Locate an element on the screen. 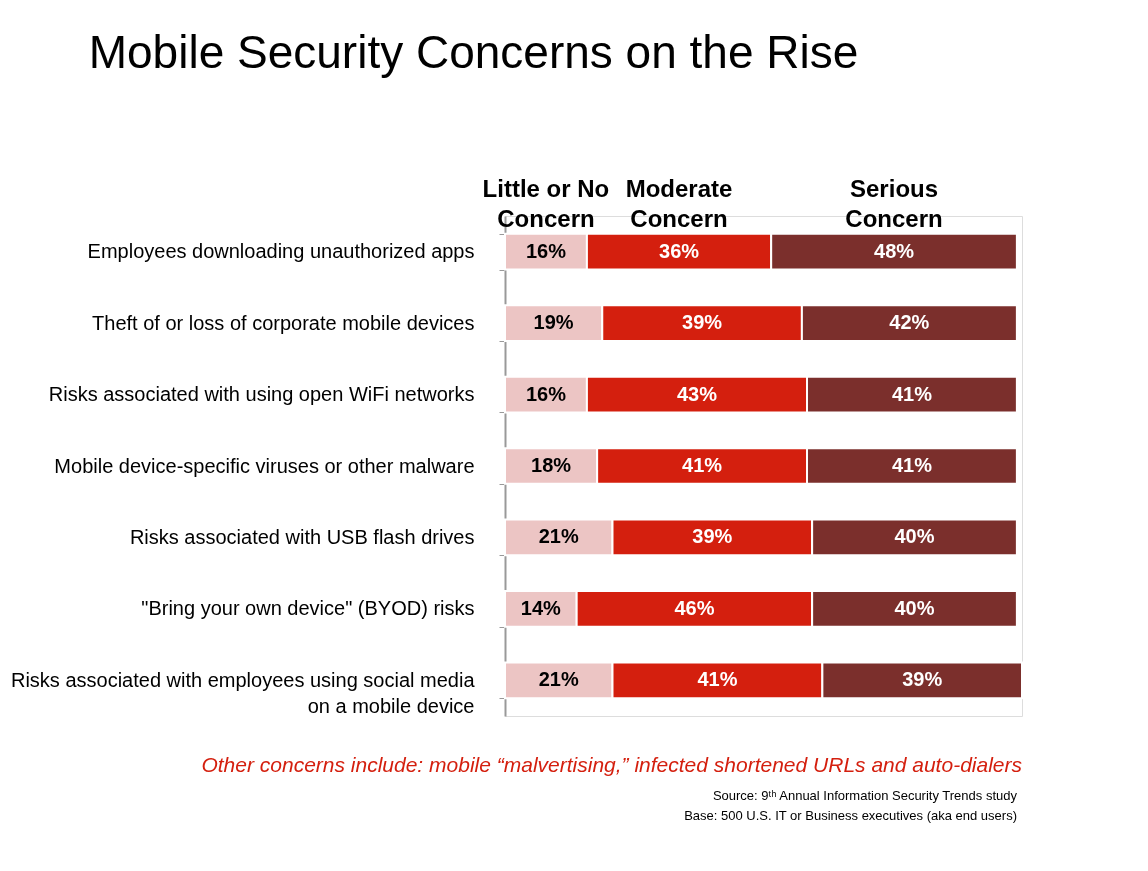  y-tick-label: Mobile device-specific viruses or other malware is located at coordinates (264, 465).